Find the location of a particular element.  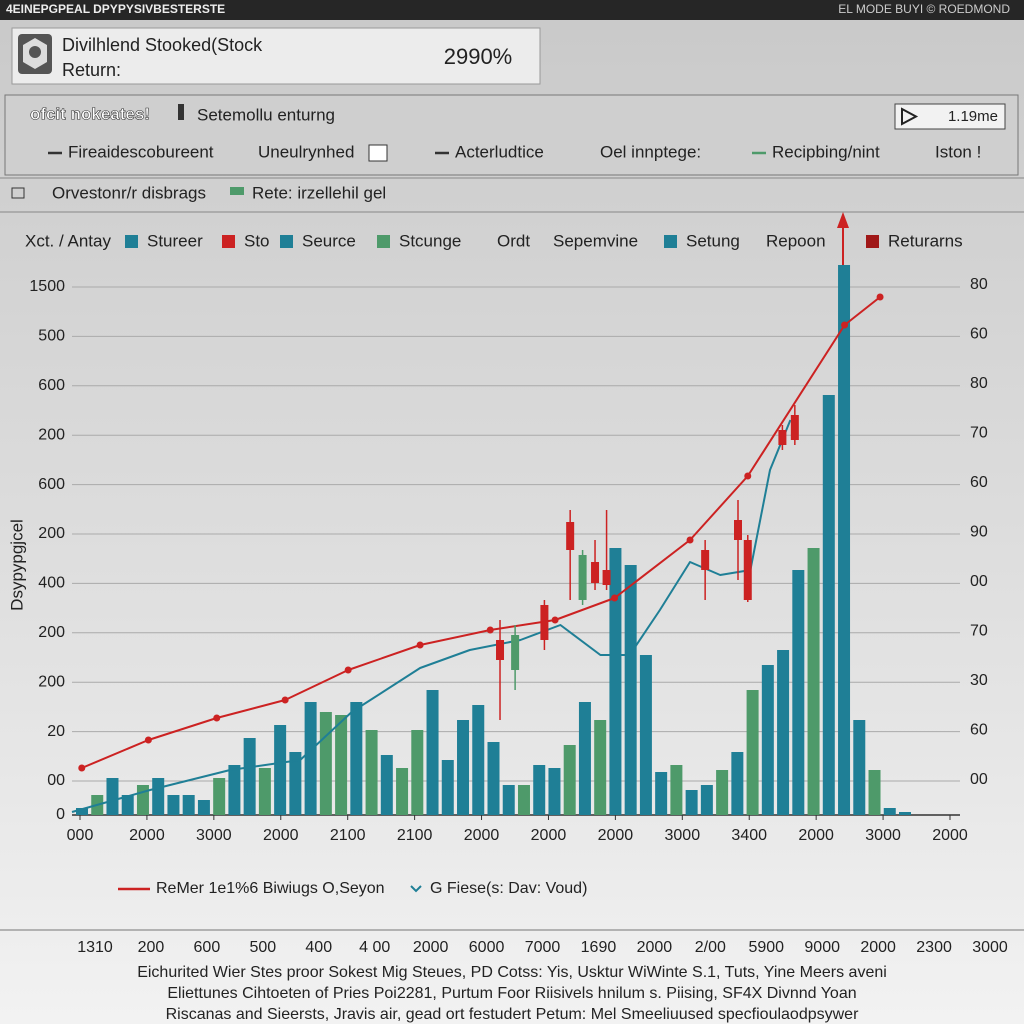

tab-label: Iston ! is located at coordinates (958, 151).